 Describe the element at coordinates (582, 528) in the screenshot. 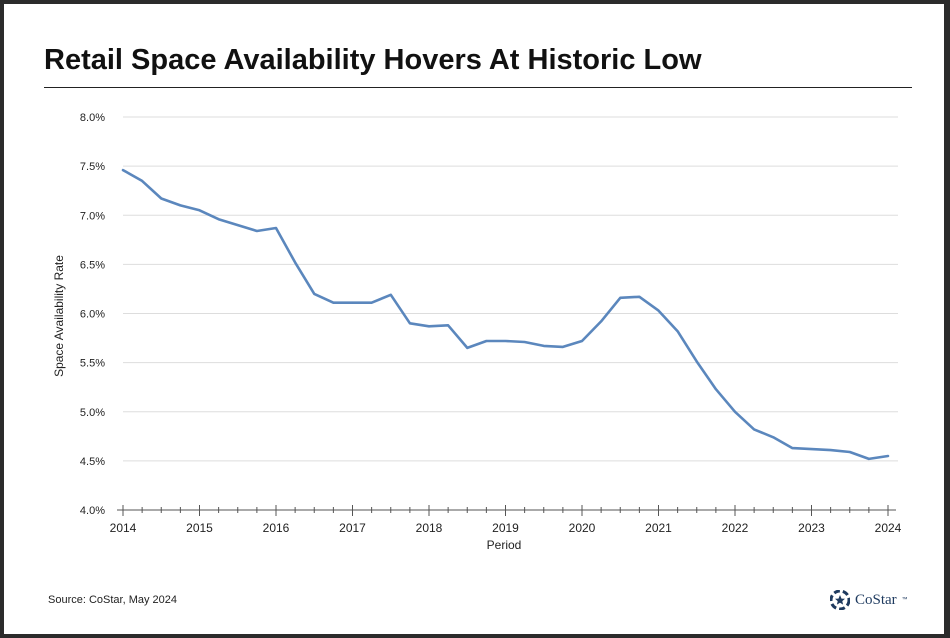

I see `x-tick-label: 2020` at that location.